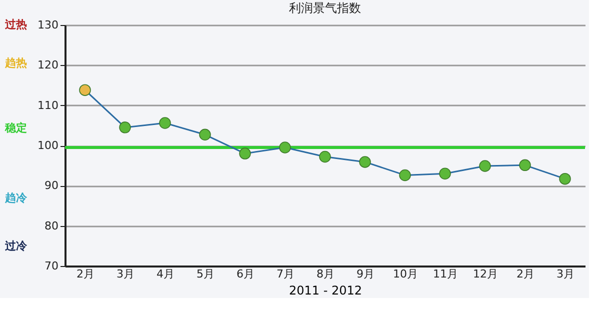  I want to click on text: 趋冷, so click(16, 198).